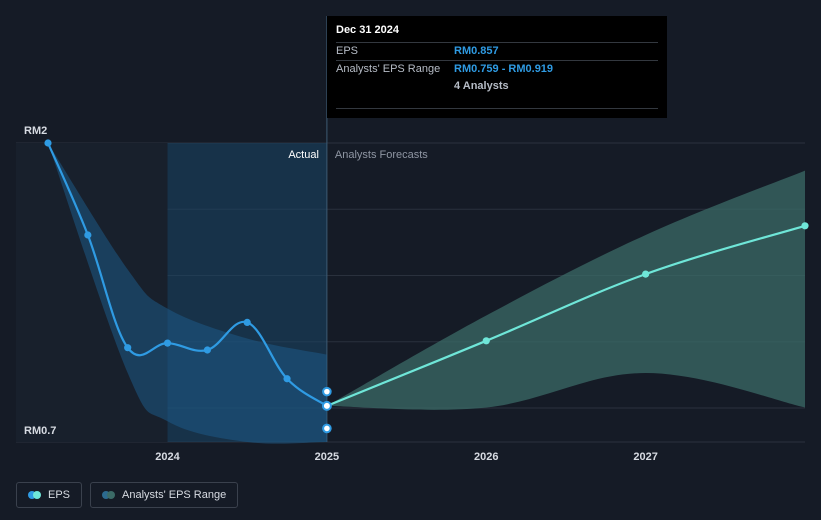 Image resolution: width=821 pixels, height=520 pixels. What do you see at coordinates (497, 108) in the screenshot?
I see `tooltip-divider` at bounding box center [497, 108].